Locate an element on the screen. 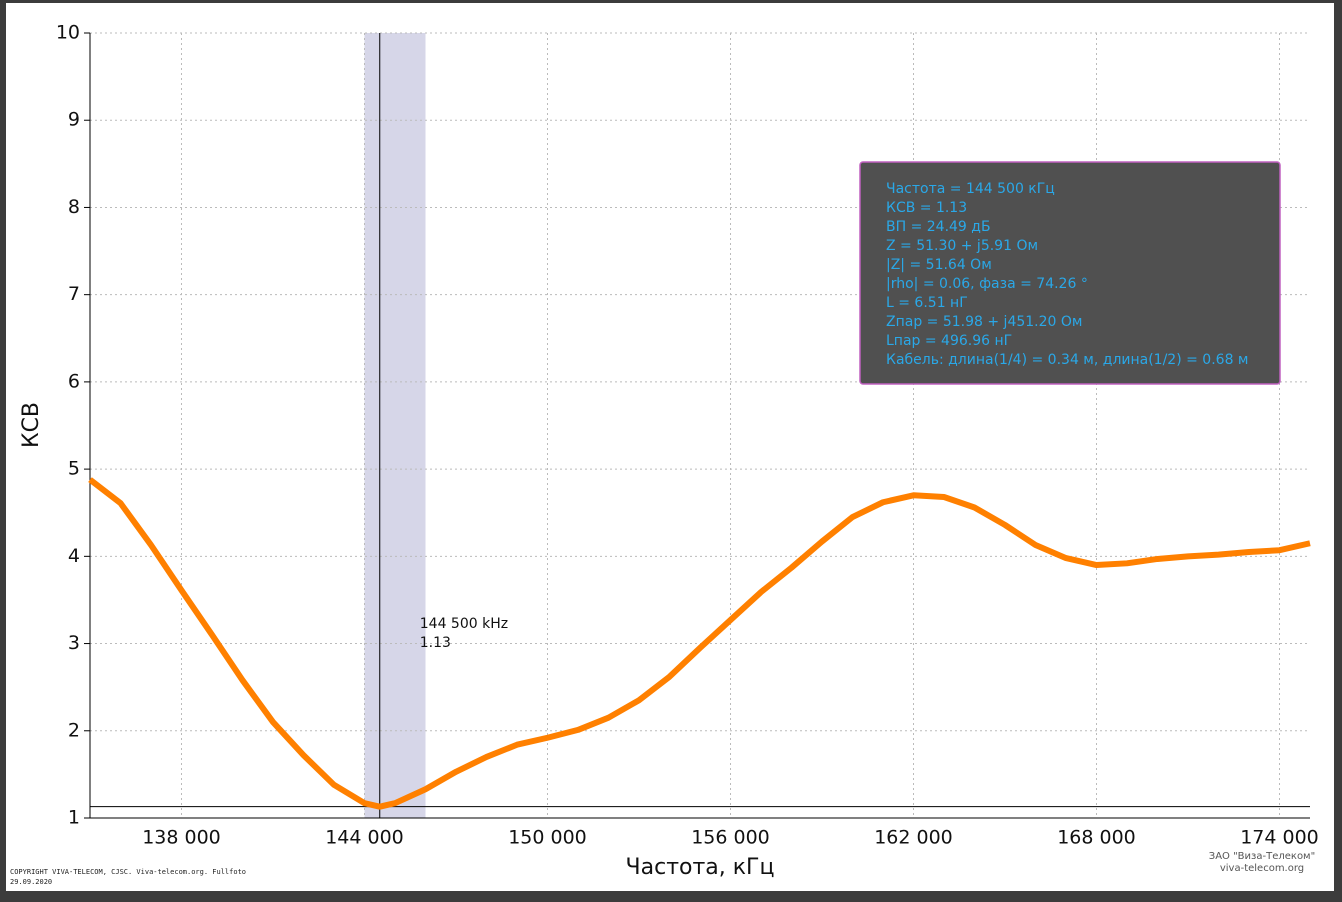 The image size is (1342, 902). company: ЗАО "Виза-Телеком" is located at coordinates (1262, 856).